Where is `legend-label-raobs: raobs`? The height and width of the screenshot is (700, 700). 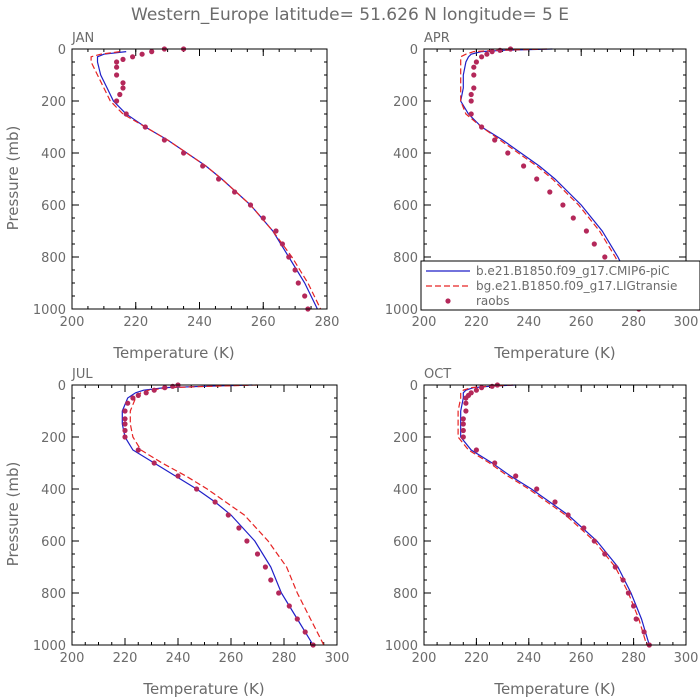 legend-label-raobs: raobs is located at coordinates (493, 301).